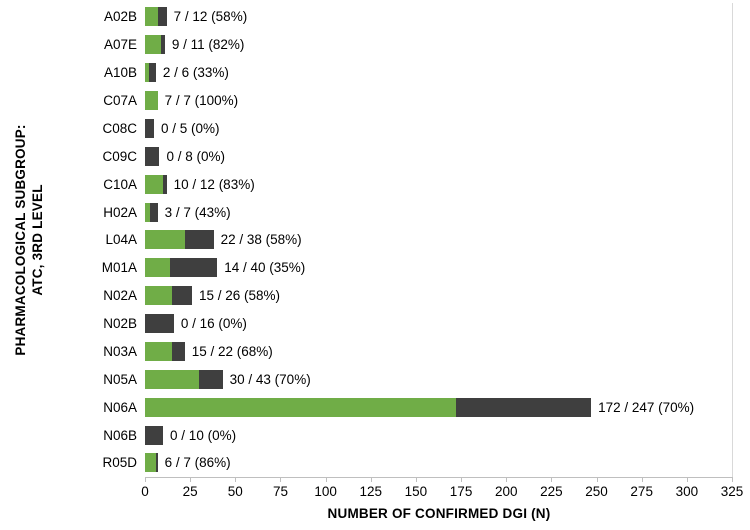 This screenshot has width=750, height=530. I want to click on category-label: R05D, so click(119, 463).